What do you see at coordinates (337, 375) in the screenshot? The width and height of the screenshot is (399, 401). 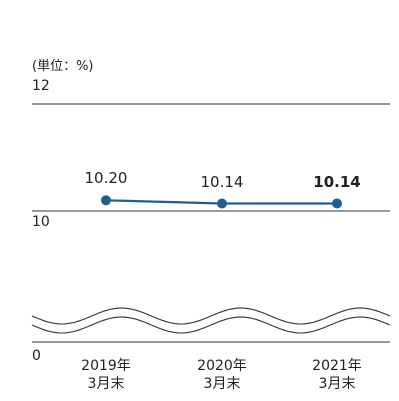 I see `x-tick-label: 2021年 3月末` at bounding box center [337, 375].